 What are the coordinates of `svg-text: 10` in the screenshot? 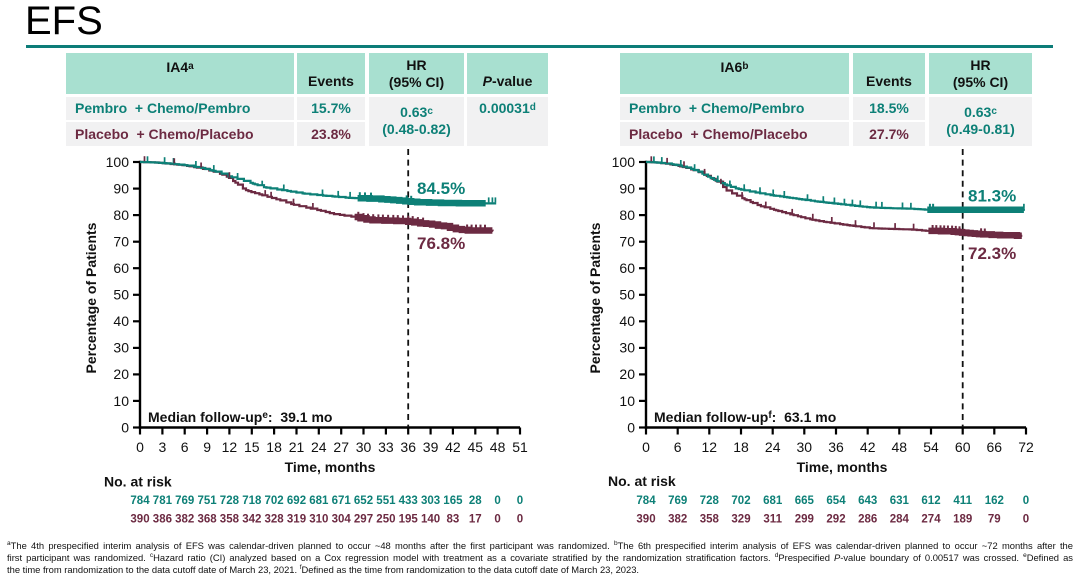 It's located at (627, 401).